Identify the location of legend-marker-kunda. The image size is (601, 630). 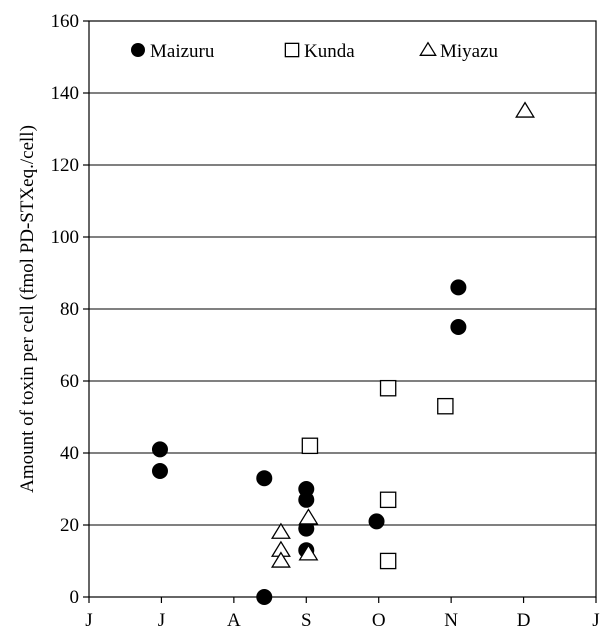
(292, 50).